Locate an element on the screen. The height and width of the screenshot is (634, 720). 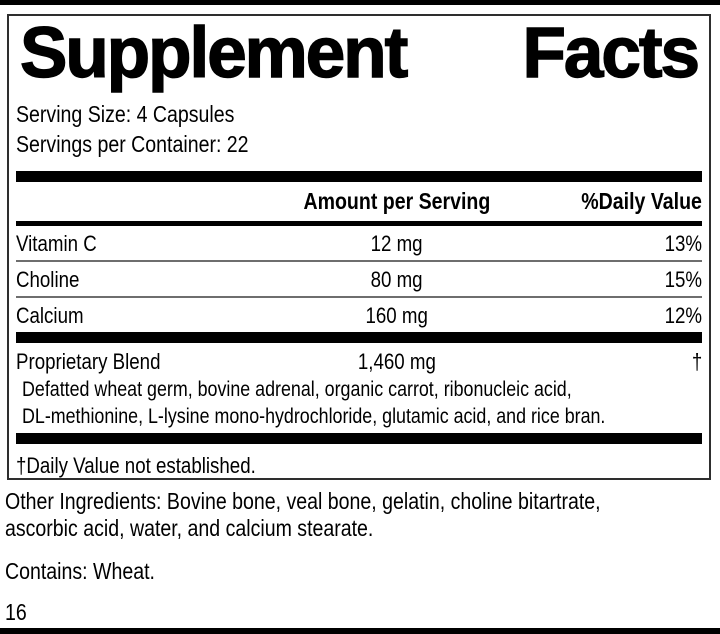
nutrient-daily-value: 15% is located at coordinates (683, 279).